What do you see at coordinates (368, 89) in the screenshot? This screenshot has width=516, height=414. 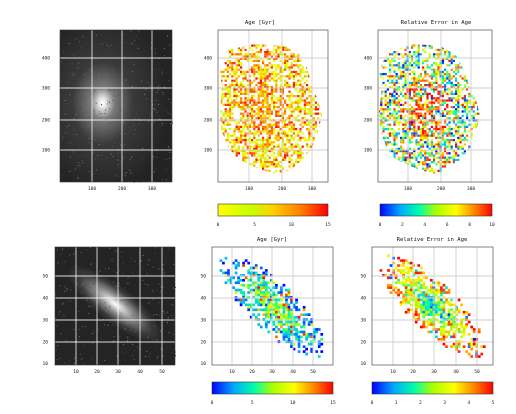 I see `top-error-ytick-2: 300` at bounding box center [368, 89].